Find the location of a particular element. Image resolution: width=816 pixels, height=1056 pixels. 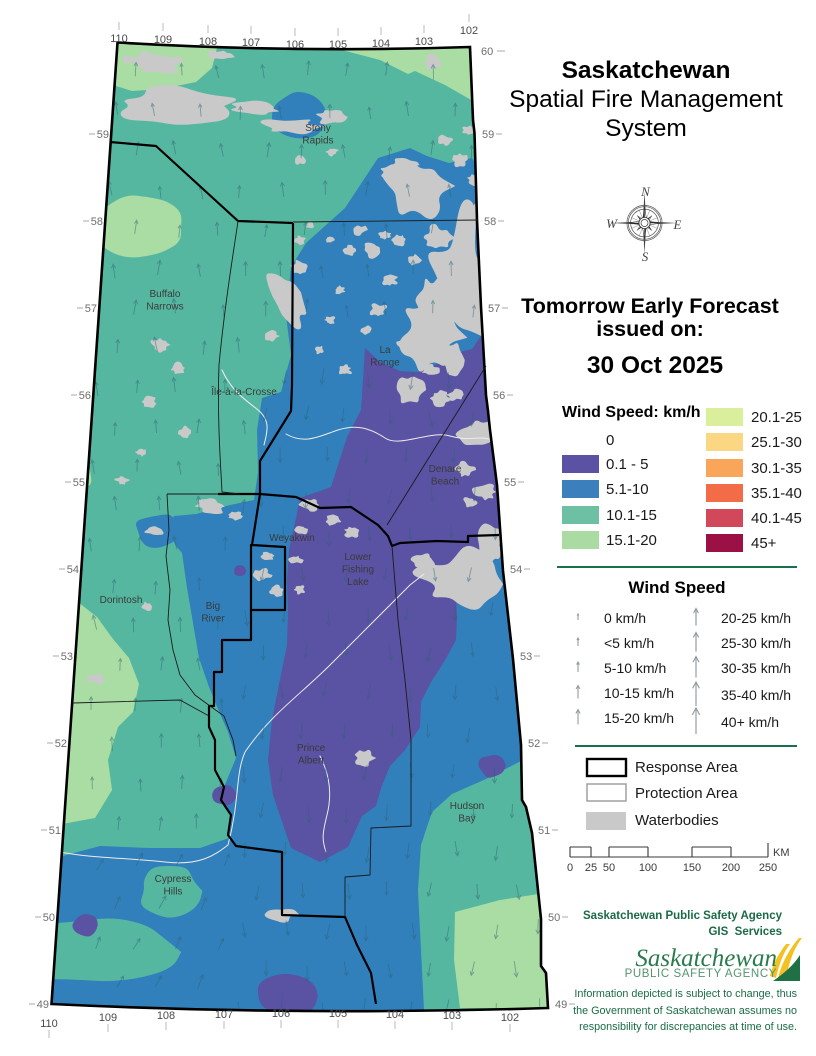

svg-text: La is located at coordinates (385, 350).